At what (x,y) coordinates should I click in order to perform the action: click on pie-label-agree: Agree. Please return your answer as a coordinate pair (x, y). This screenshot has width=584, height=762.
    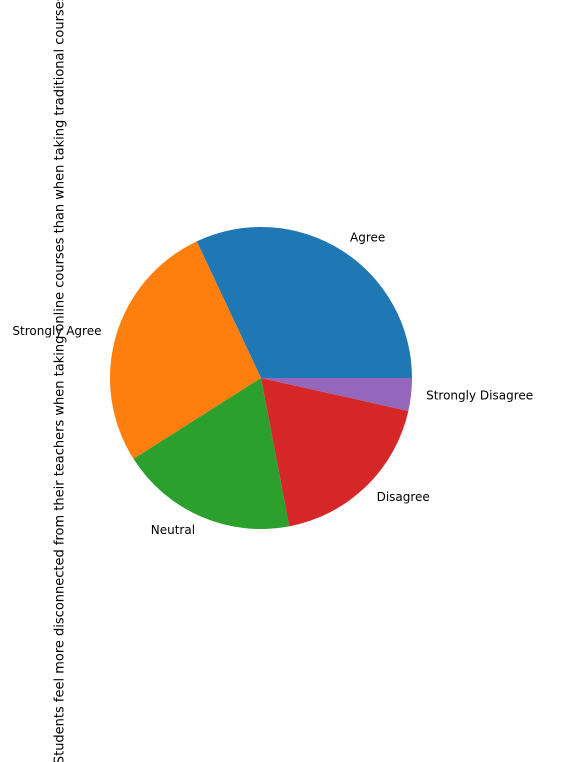
    Looking at the image, I should click on (367, 237).